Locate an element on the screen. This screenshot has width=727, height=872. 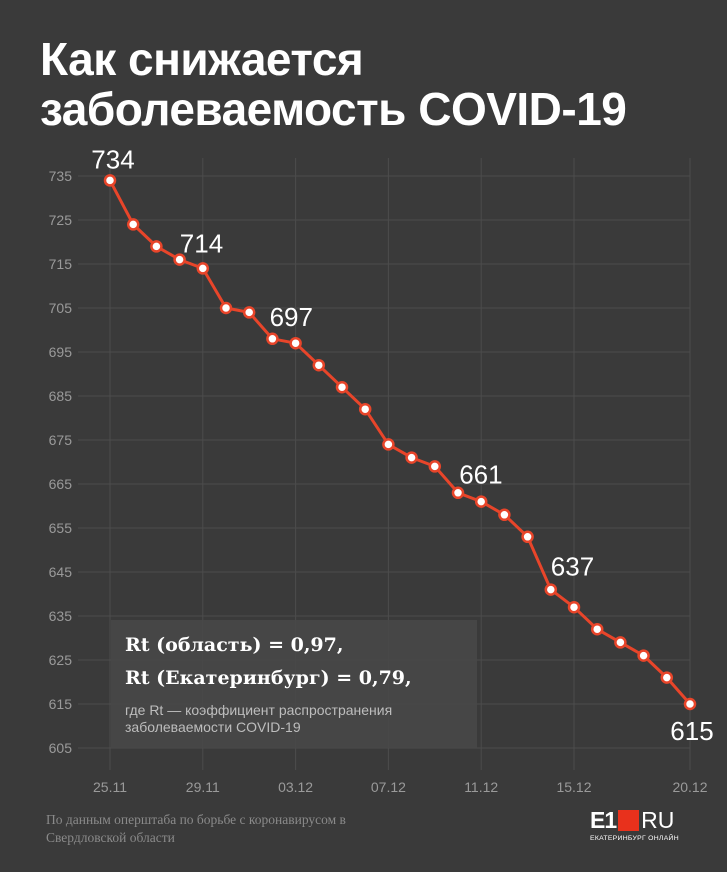
y-tick-label: 705 is located at coordinates (61, 308).